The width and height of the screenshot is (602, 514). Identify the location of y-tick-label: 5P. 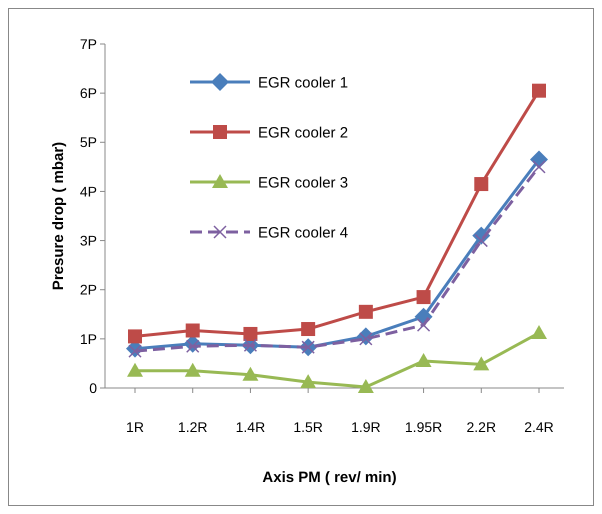
(88, 142).